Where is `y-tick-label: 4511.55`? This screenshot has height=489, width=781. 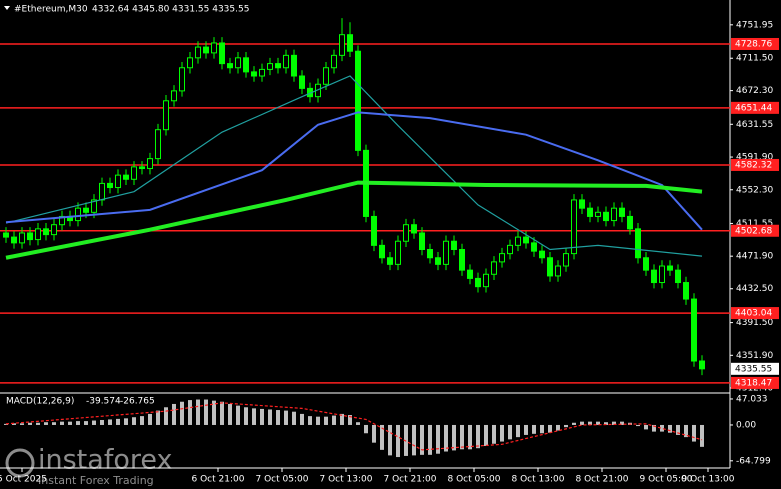
y-tick-label: 4511.55 is located at coordinates (754, 224).